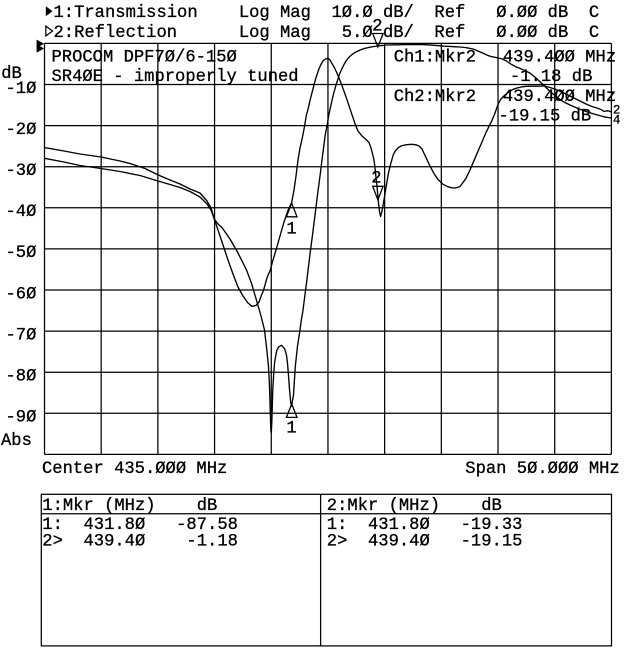  What do you see at coordinates (21, 89) in the screenshot?
I see `svg-text: -1Ø` at bounding box center [21, 89].